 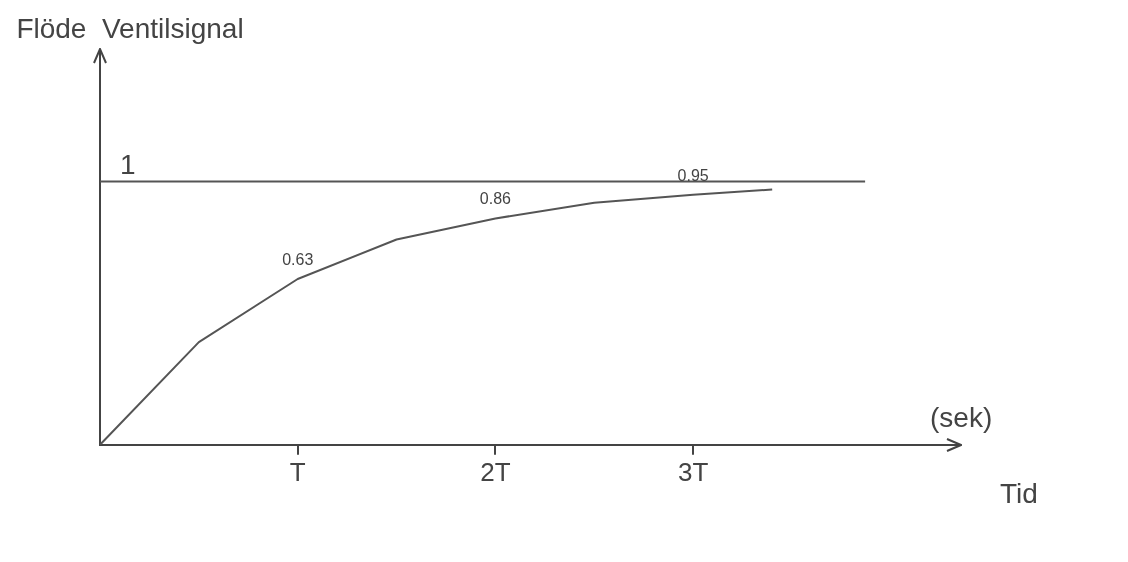 What do you see at coordinates (693, 471) in the screenshot?
I see `x-tick-label: 3T` at bounding box center [693, 471].